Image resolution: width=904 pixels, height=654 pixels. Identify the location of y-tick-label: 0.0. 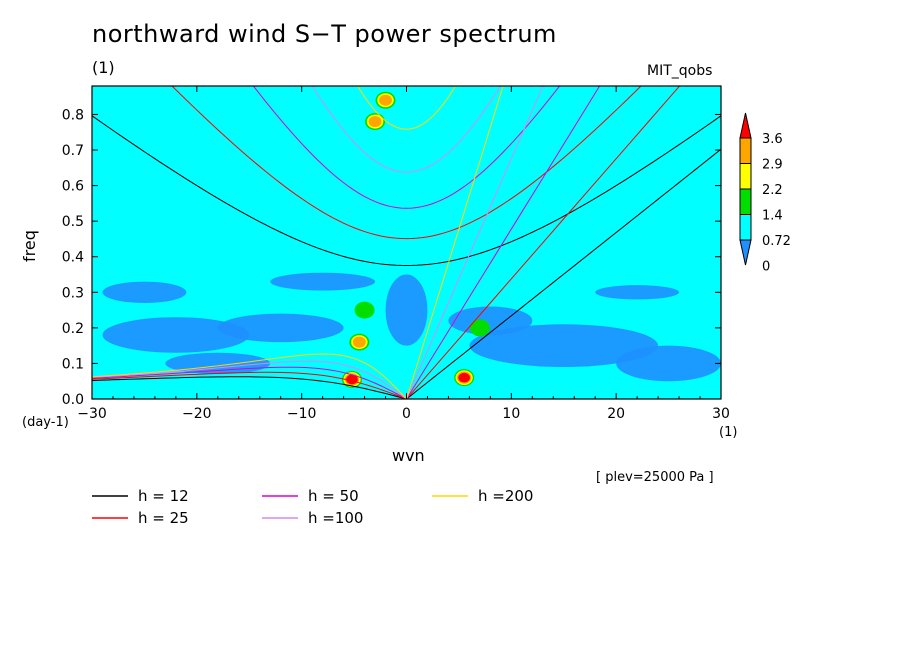
(73, 400).